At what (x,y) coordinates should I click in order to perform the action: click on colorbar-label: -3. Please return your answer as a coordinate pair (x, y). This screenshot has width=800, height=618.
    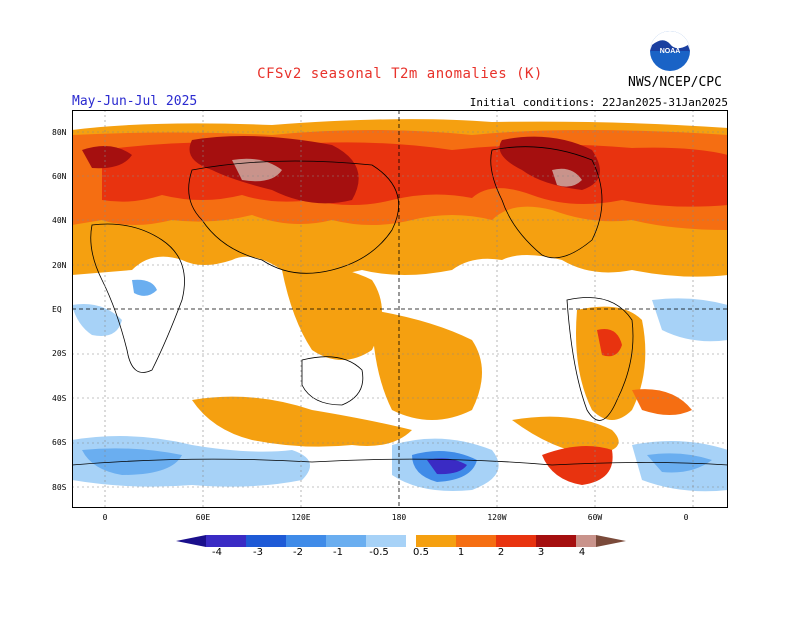
    Looking at the image, I should click on (258, 552).